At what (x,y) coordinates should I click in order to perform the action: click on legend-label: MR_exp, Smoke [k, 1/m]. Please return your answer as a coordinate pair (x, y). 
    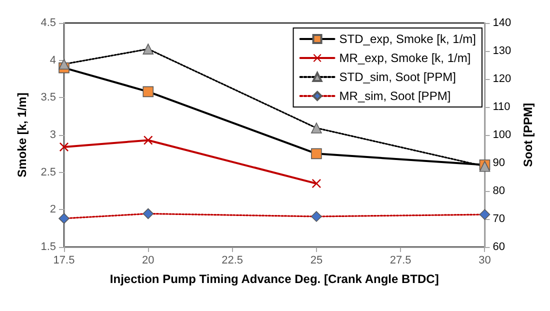
    Looking at the image, I should click on (405, 58).